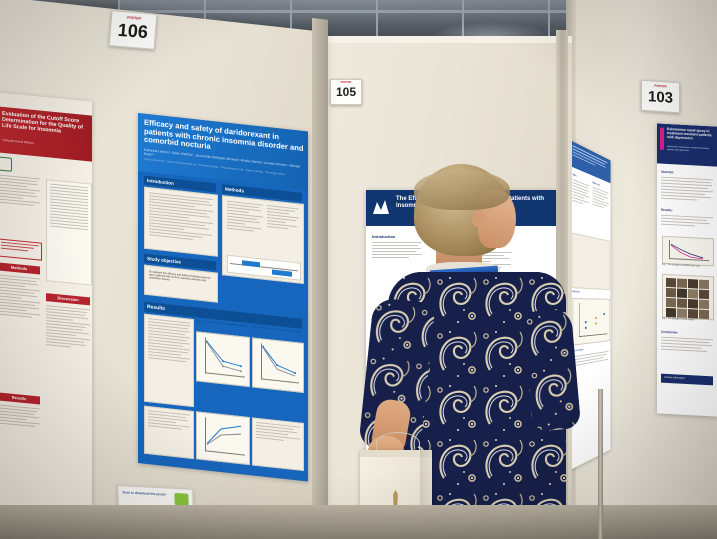  I want to click on godiva-emblem-icon, so click(395, 498).